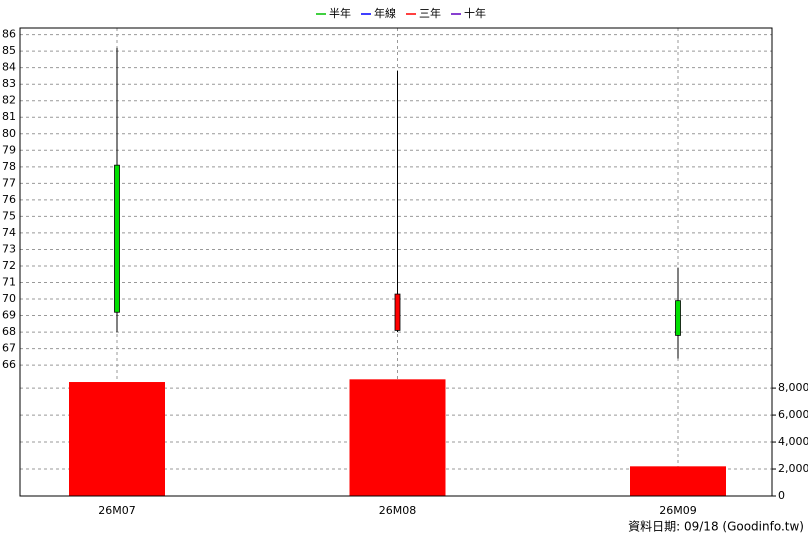 This screenshot has width=808, height=540. Describe the element at coordinates (793, 387) in the screenshot. I see `y2-tick-label: 8,000` at that location.